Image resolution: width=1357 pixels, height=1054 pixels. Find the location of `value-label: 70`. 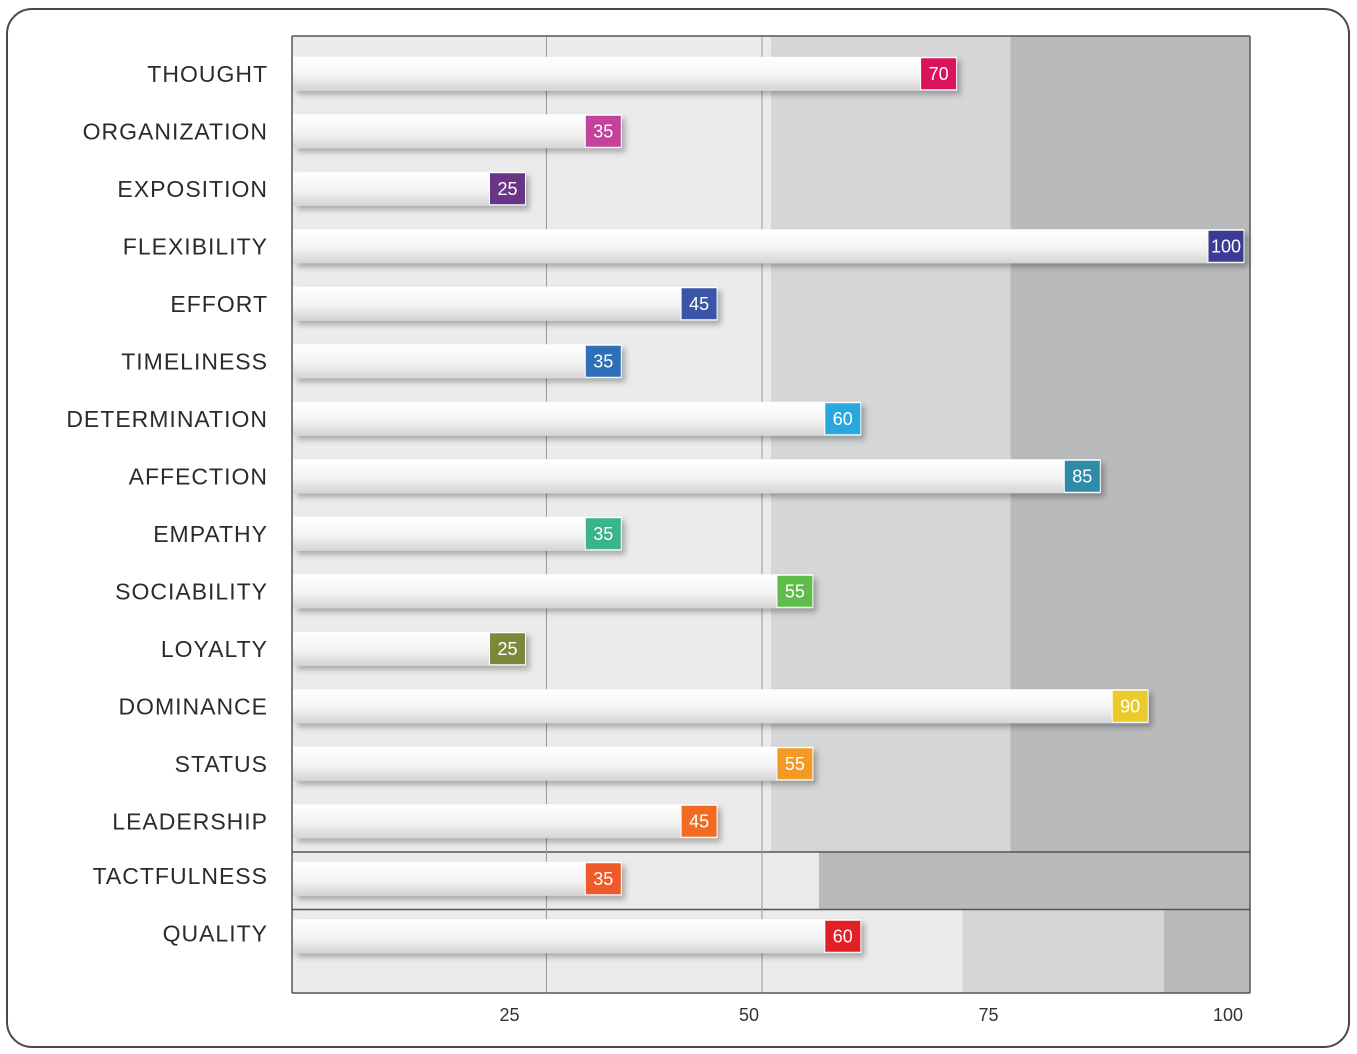

value-label: 70 is located at coordinates (939, 74).